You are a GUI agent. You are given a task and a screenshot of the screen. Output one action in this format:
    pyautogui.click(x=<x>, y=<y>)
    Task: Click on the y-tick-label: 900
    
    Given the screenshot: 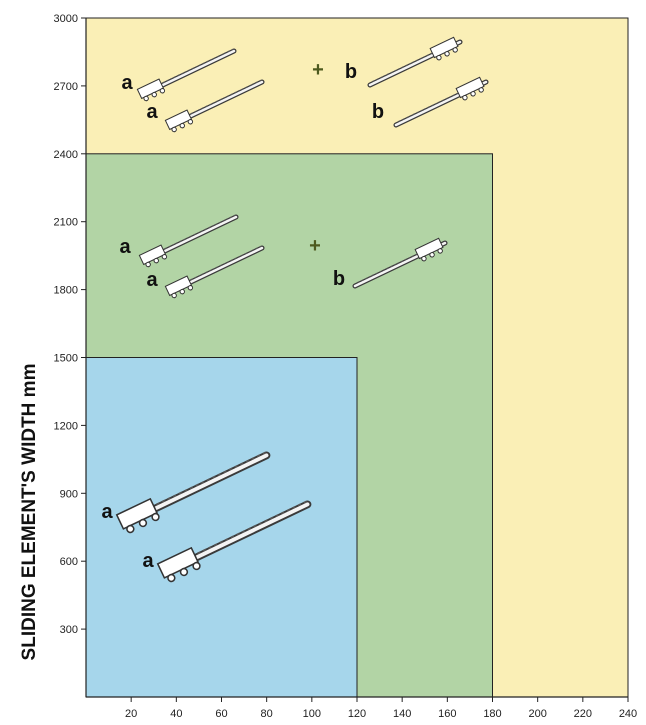 What is the action you would take?
    pyautogui.click(x=69, y=494)
    